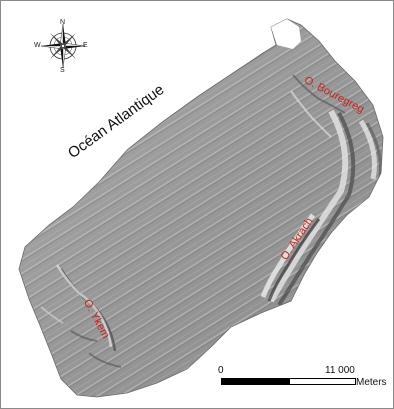 The height and width of the screenshot is (409, 394). What do you see at coordinates (63, 46) in the screenshot?
I see `compass-rose-icon` at bounding box center [63, 46].